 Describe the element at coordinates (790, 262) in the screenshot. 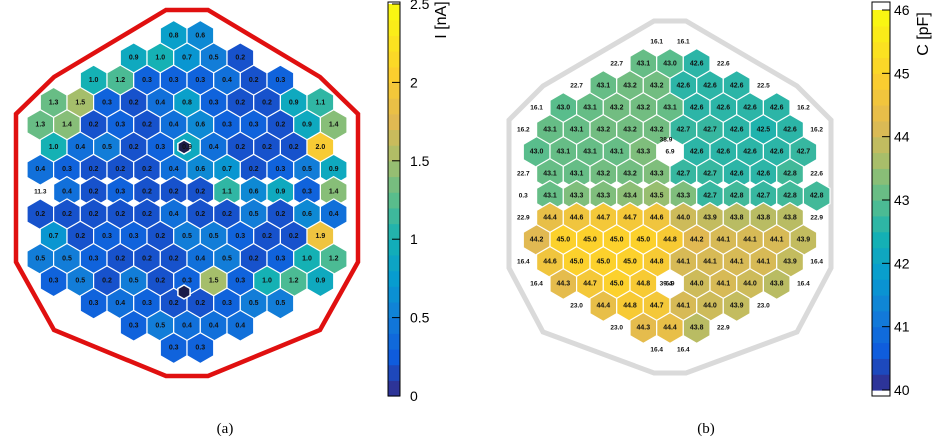

I see `cell-value-label: 43.9` at that location.